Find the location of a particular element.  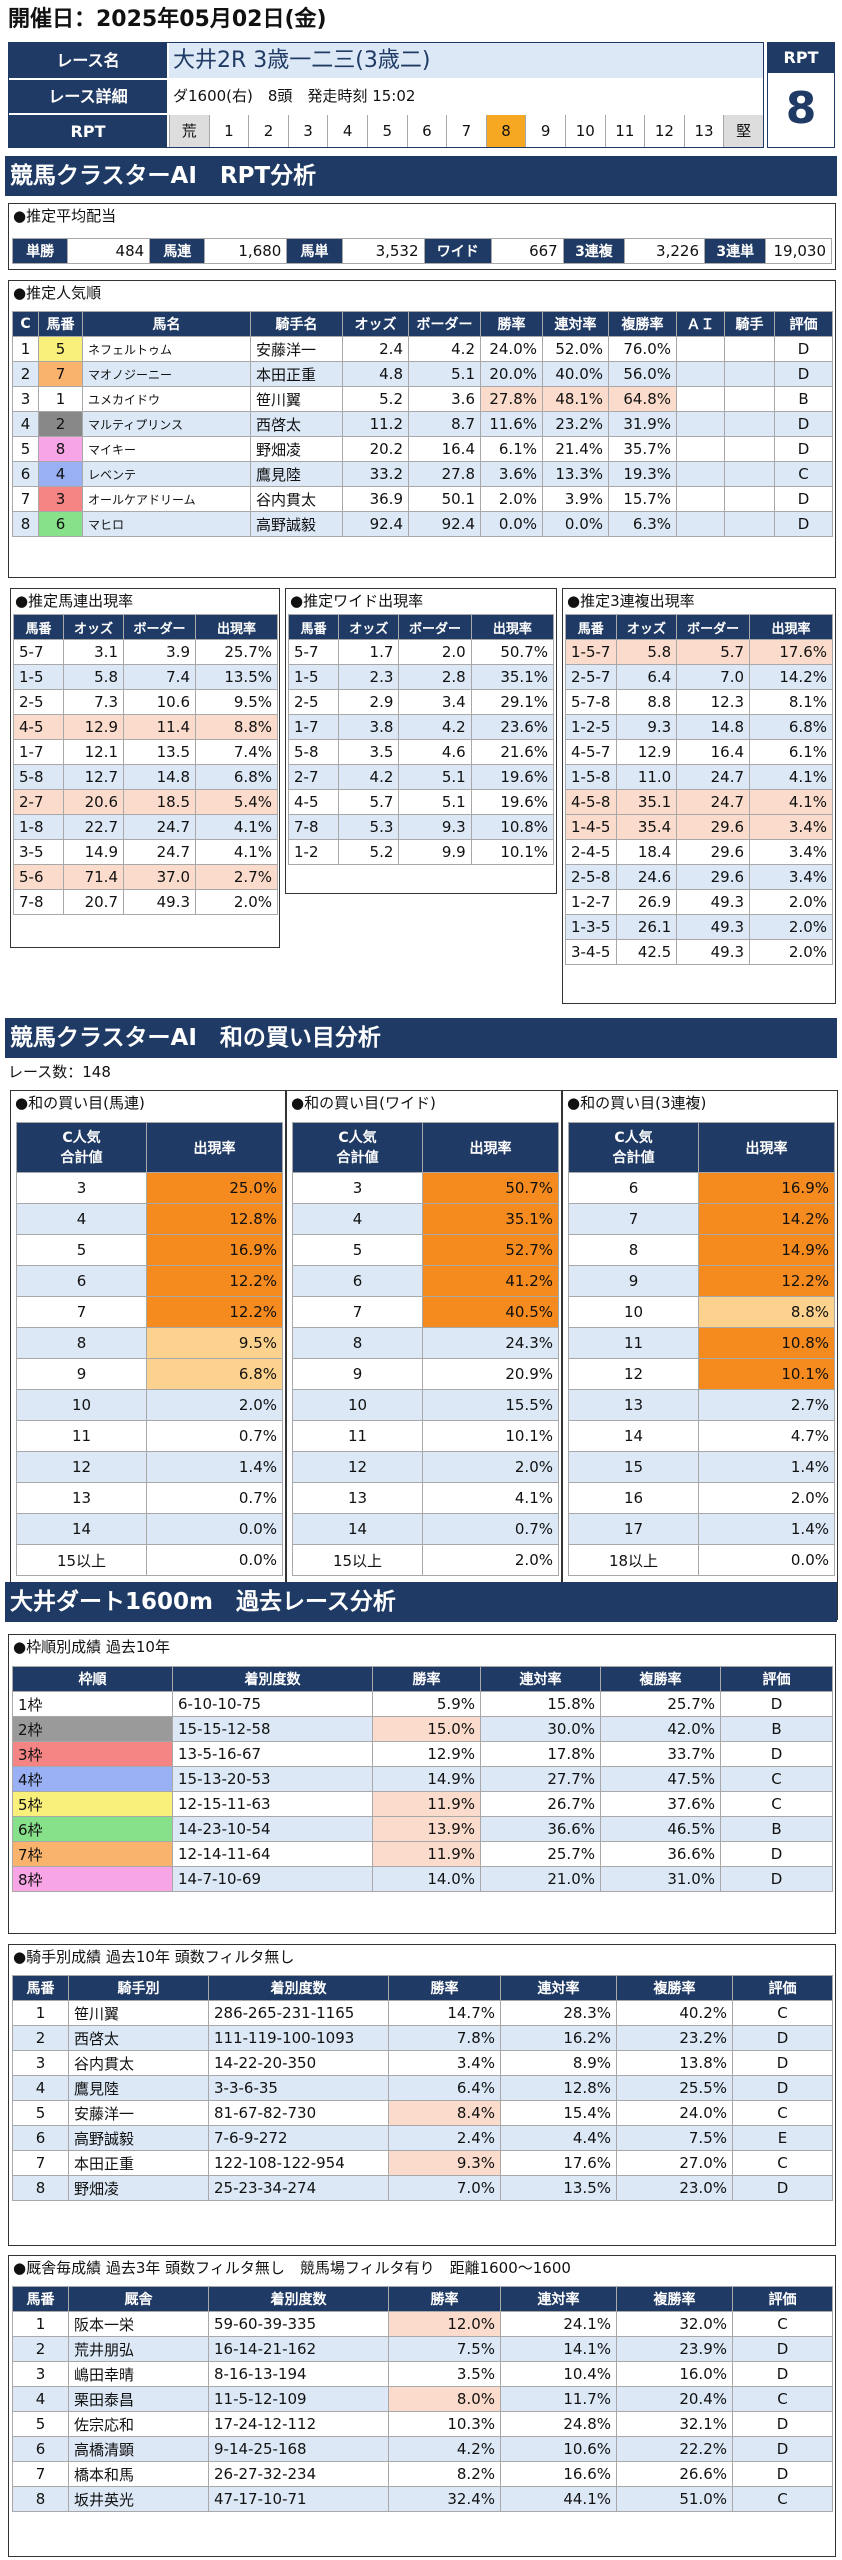

table-cell: 14 is located at coordinates (81, 1529).